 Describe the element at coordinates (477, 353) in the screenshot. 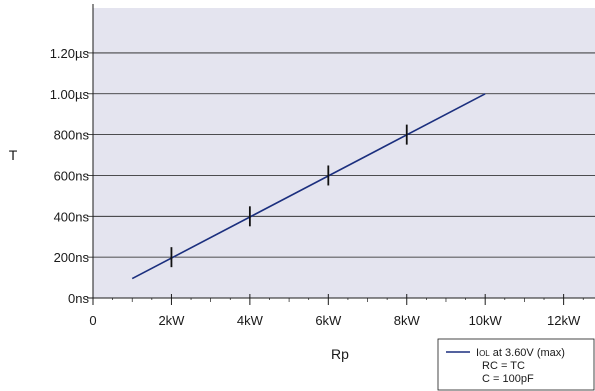

I see `legend-entry-main: I` at that location.